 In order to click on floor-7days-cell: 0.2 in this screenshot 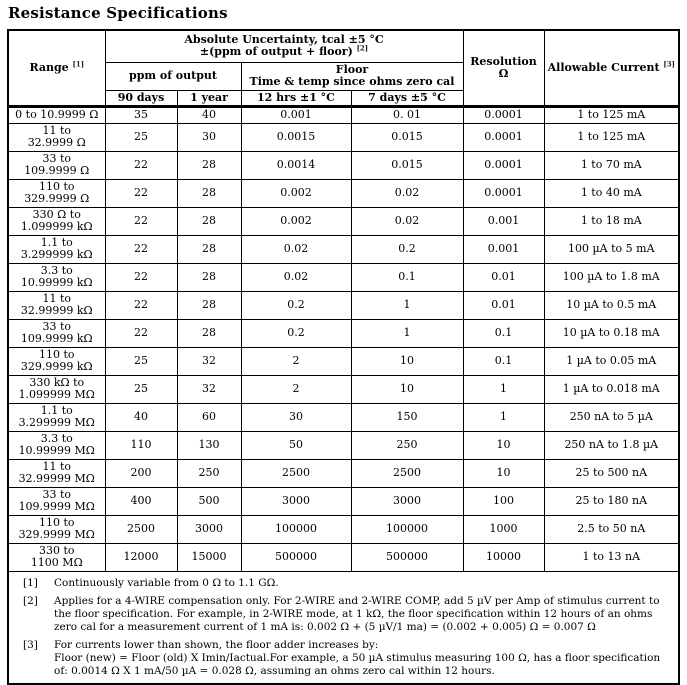, I will do `click(407, 249)`.